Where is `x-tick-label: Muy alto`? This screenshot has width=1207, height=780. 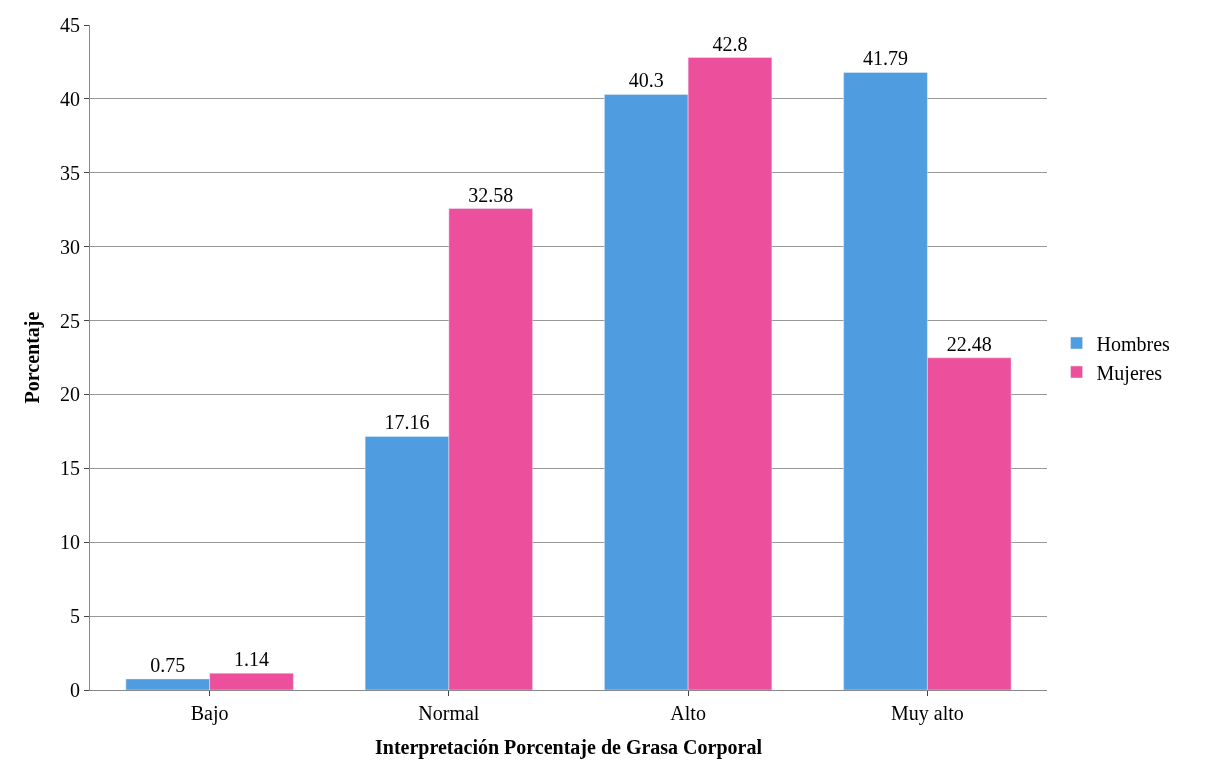 x-tick-label: Muy alto is located at coordinates (927, 713).